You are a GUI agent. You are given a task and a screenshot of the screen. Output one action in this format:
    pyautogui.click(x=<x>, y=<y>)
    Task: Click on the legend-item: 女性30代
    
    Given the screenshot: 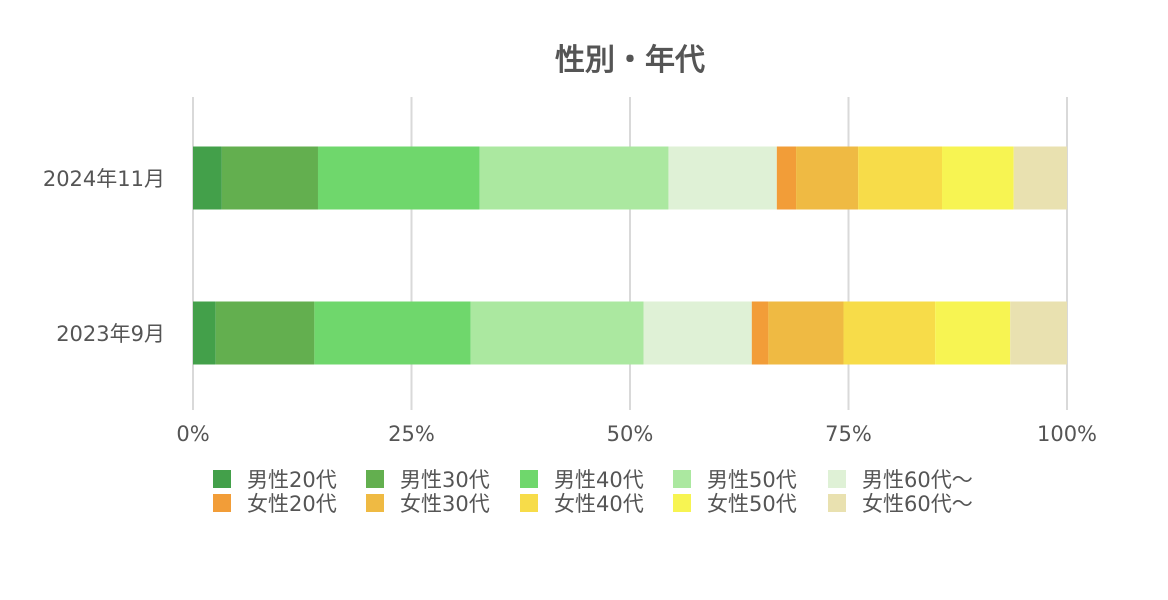 What is the action you would take?
    pyautogui.click(x=428, y=504)
    